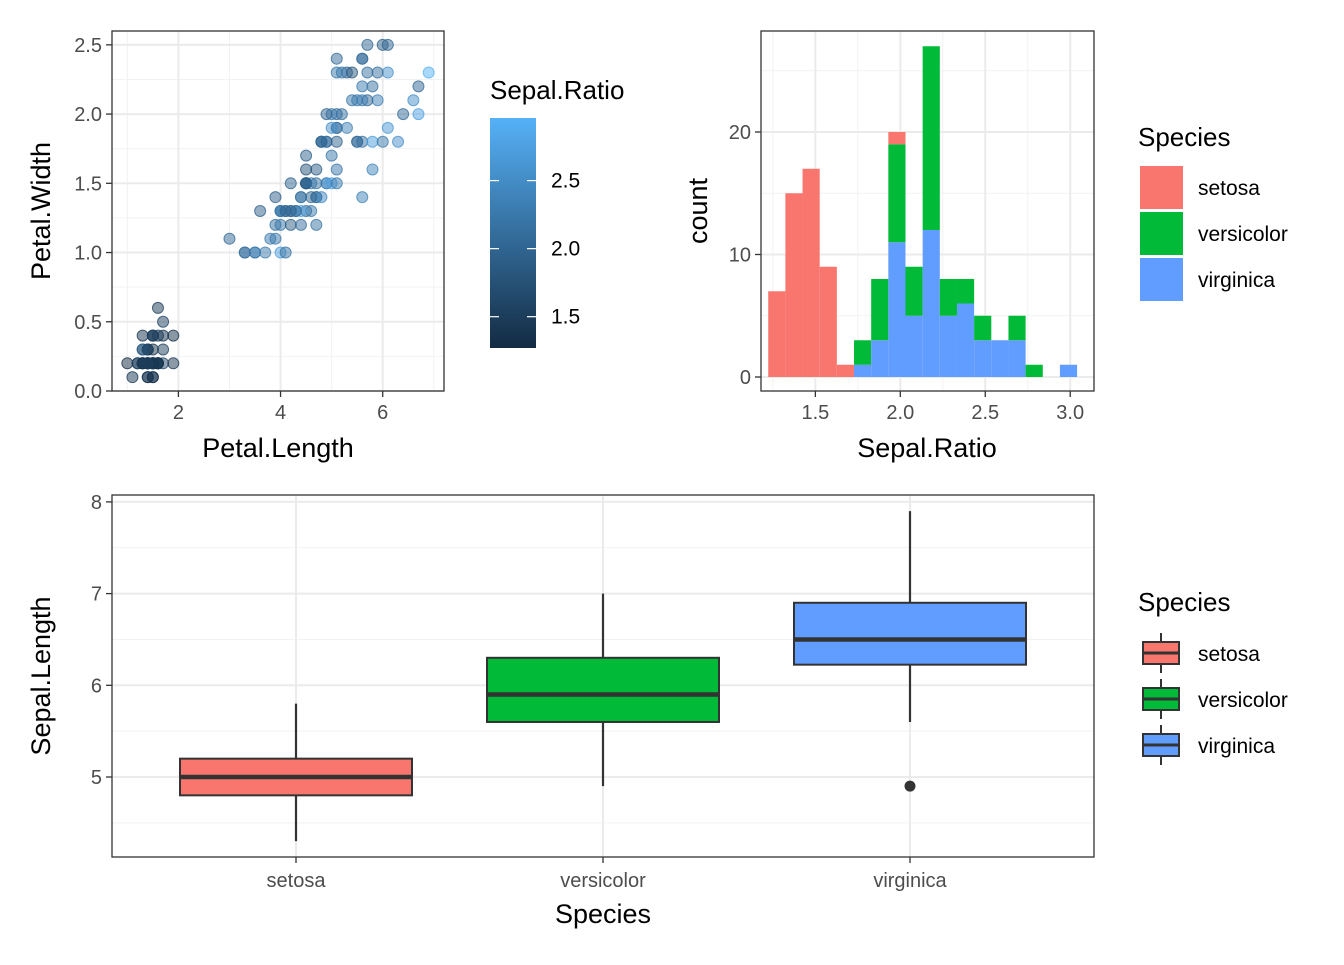 This screenshot has height=965, width=1344. I want to click on scatter-points, so click(278, 211).